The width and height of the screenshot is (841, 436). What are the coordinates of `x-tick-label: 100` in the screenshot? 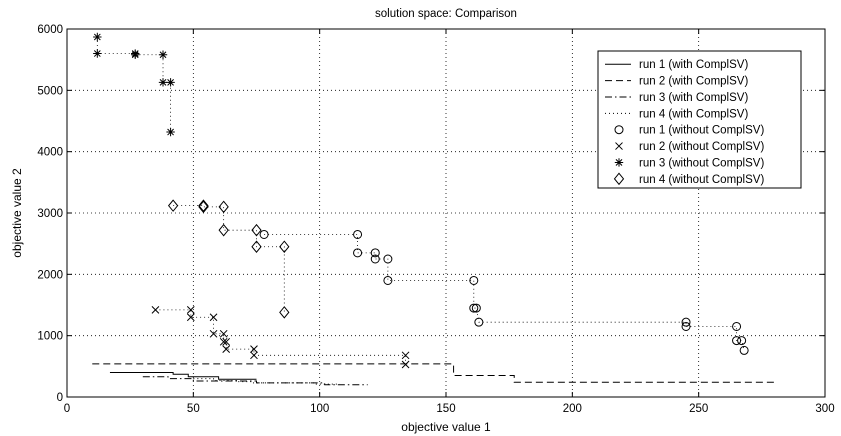 It's located at (319, 409).